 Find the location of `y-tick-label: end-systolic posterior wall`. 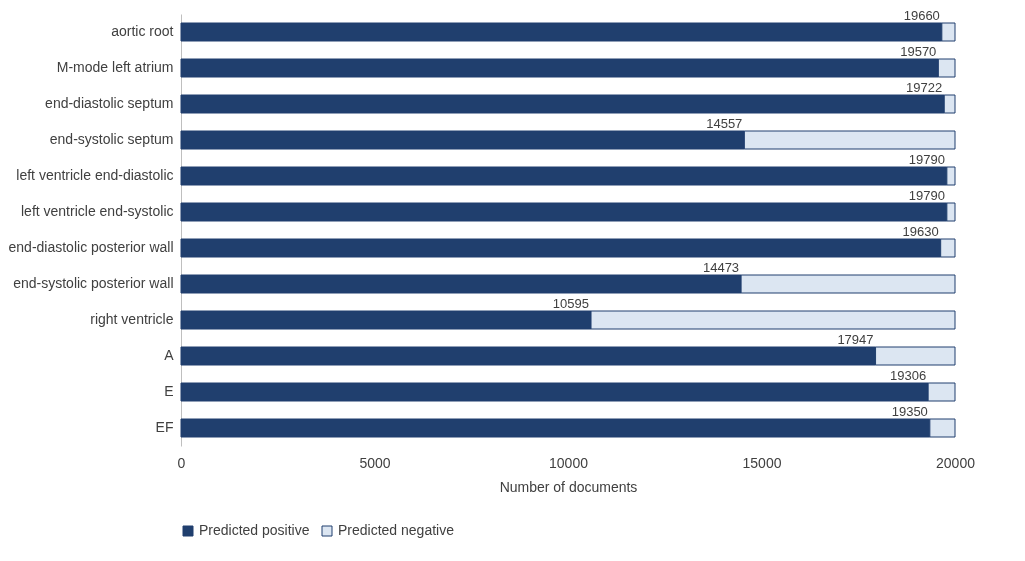

y-tick-label: end-systolic posterior wall is located at coordinates (93, 283).